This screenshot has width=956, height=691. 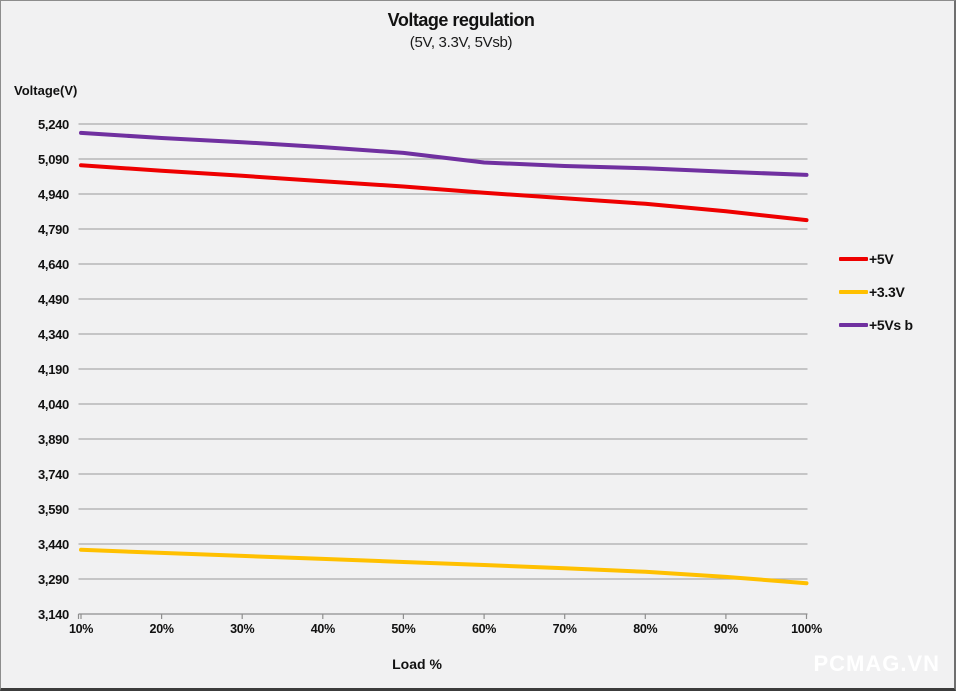 I want to click on x-tick-label: 30%, so click(x=242, y=629).